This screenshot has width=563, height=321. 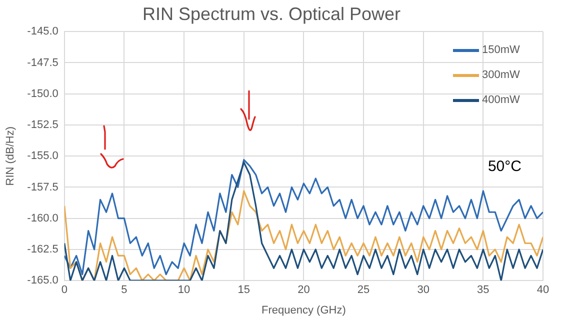 I want to click on x-tick-label: 10, so click(x=184, y=290).